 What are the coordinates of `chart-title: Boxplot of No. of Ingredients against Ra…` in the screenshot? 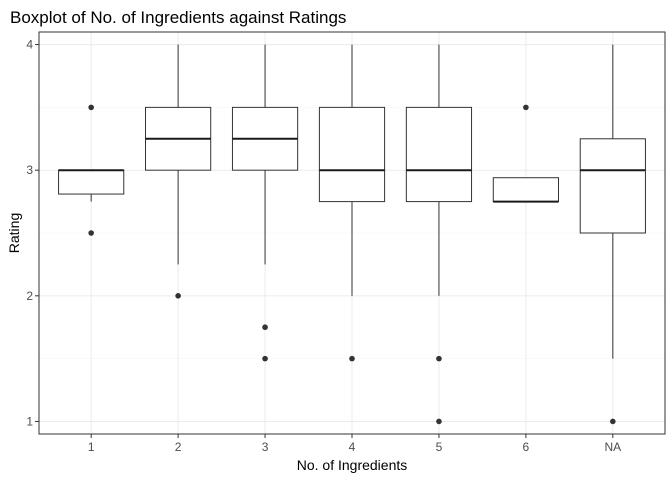 It's located at (178, 17).